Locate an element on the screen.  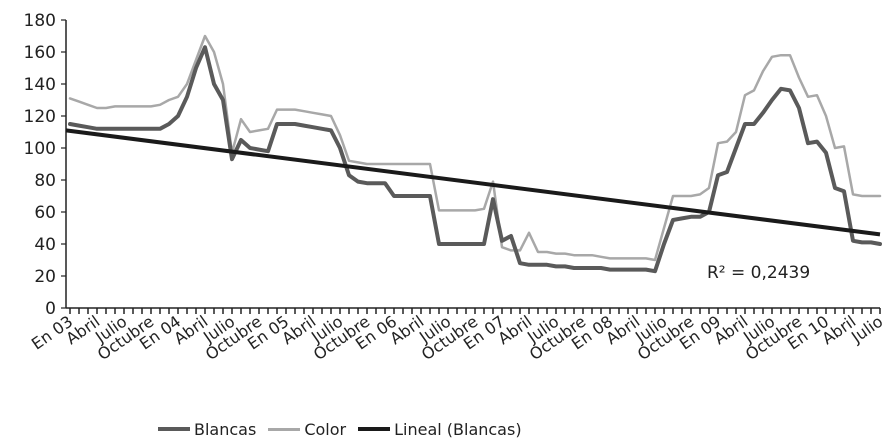
y-tick-label: 160 is located at coordinates (40, 53).